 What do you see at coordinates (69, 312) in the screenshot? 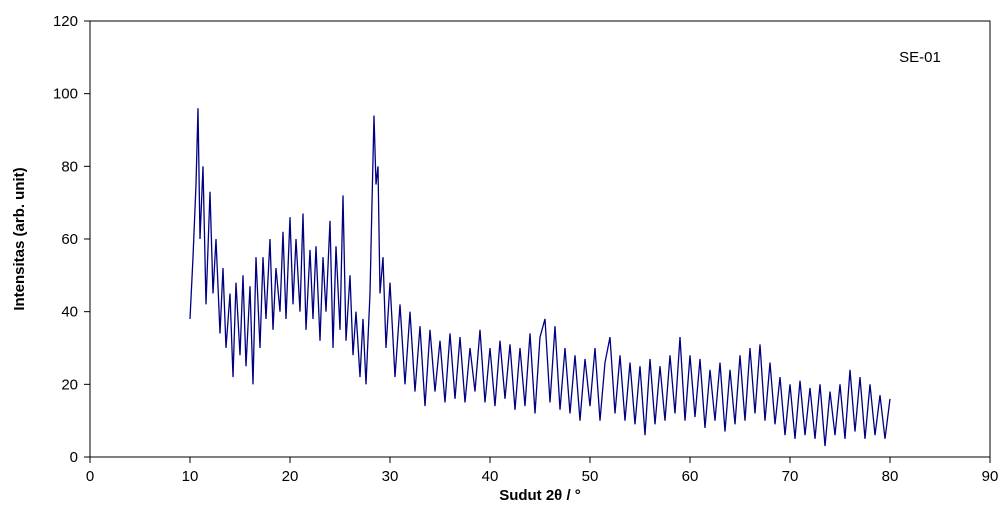
I see `y-tick-label: 40` at bounding box center [69, 312].